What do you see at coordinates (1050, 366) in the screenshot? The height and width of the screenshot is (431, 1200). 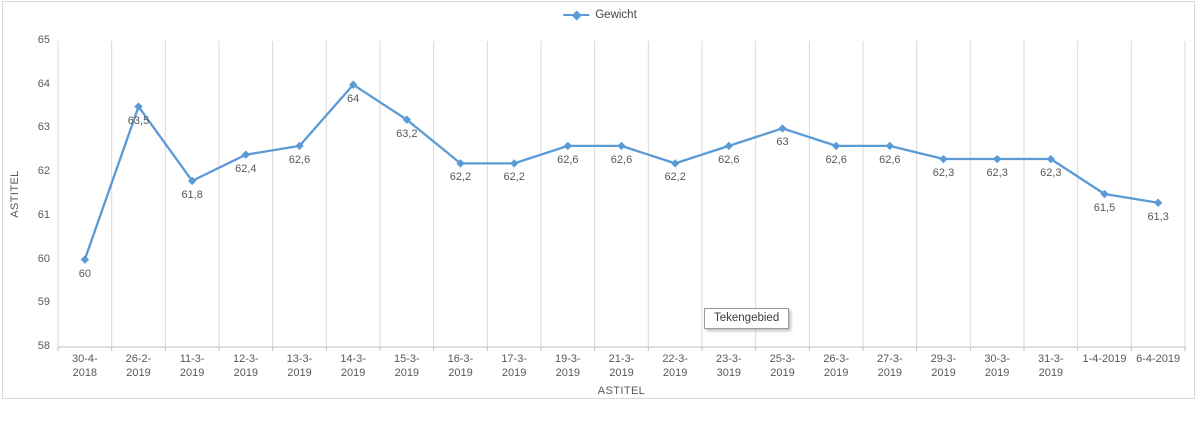 I see `x-tick-label: 31-3- 2019` at bounding box center [1050, 366].